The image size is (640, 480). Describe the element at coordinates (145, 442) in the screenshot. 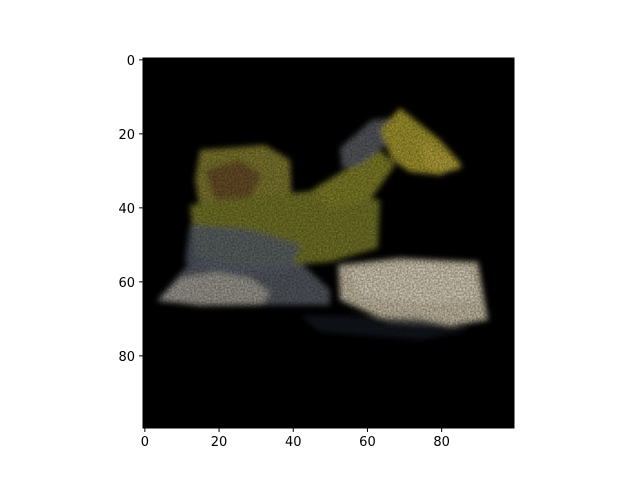

I see `x-tick-label: 0` at that location.